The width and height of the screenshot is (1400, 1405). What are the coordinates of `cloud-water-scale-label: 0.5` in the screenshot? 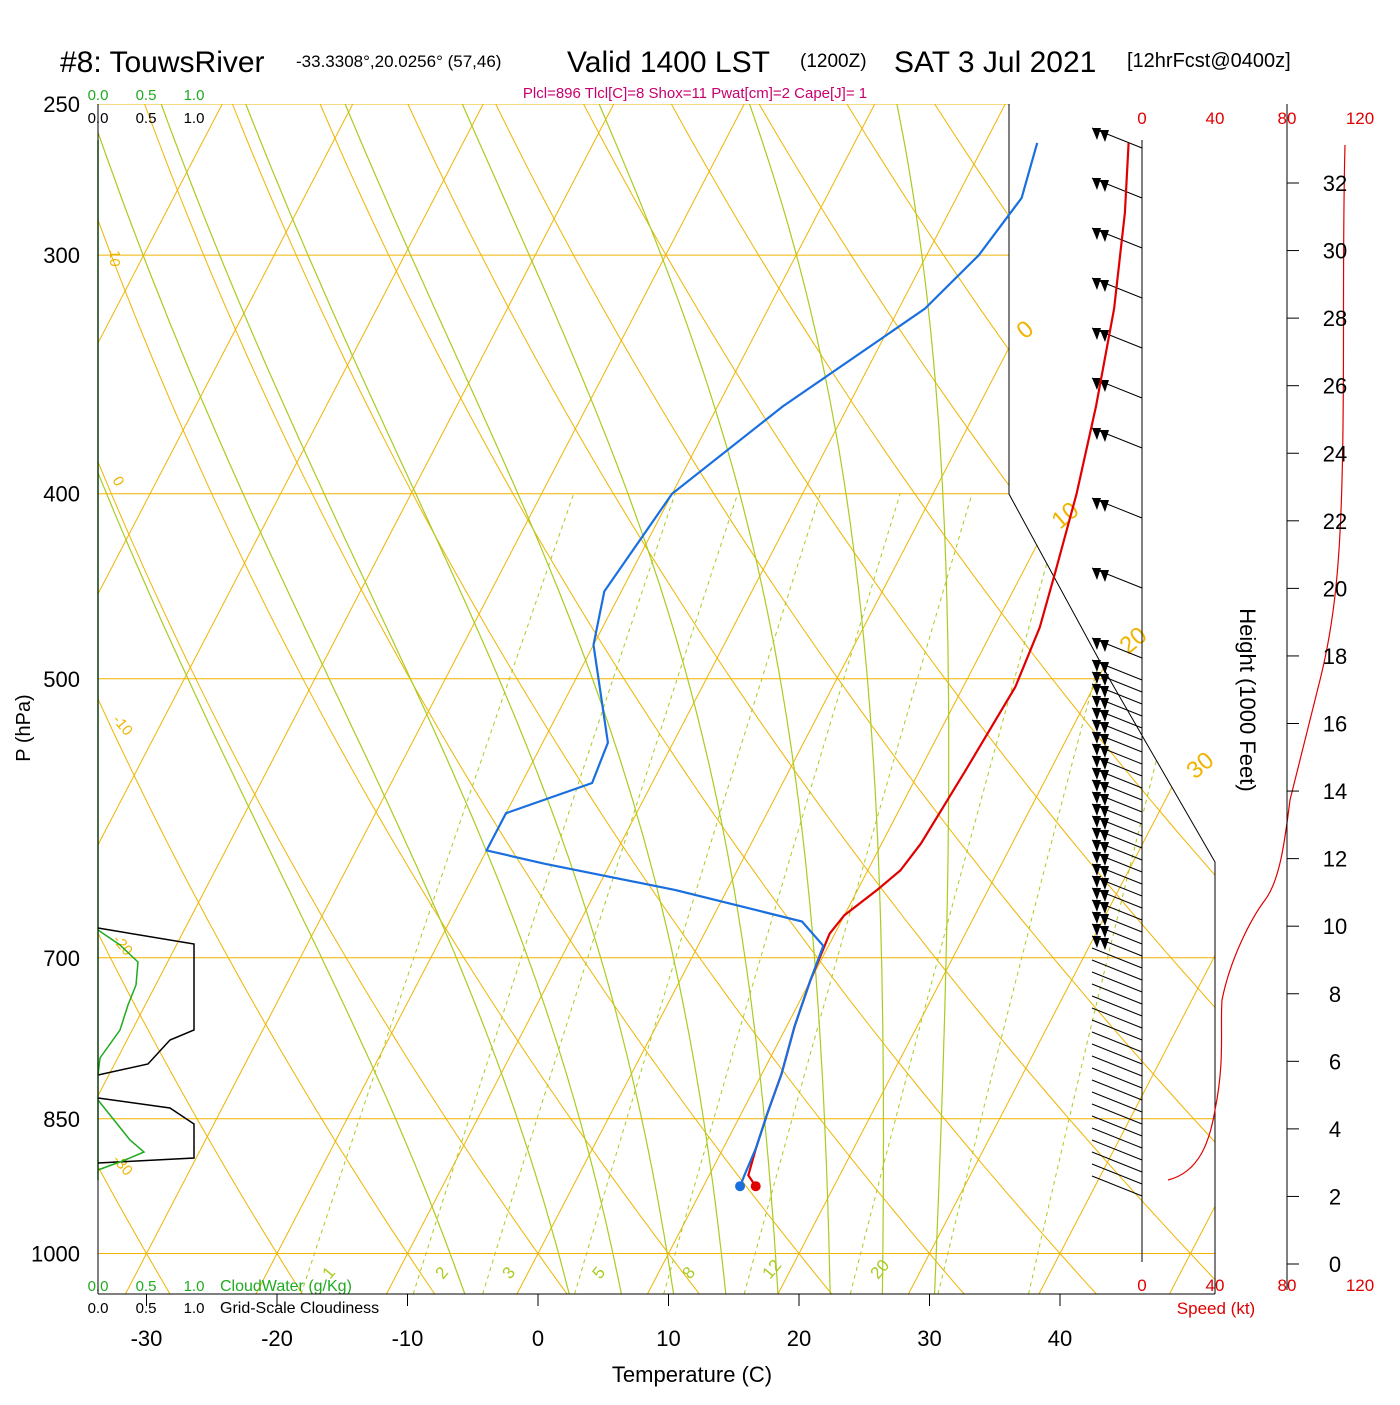 It's located at (146, 95).